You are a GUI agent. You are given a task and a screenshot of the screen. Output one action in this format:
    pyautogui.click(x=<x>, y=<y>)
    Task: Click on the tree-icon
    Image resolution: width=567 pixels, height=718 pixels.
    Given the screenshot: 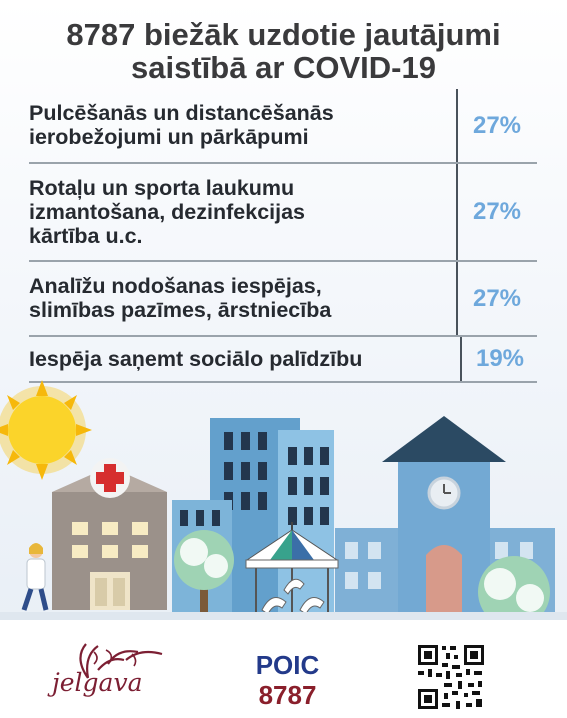 What is the action you would take?
    pyautogui.click(x=204, y=571)
    